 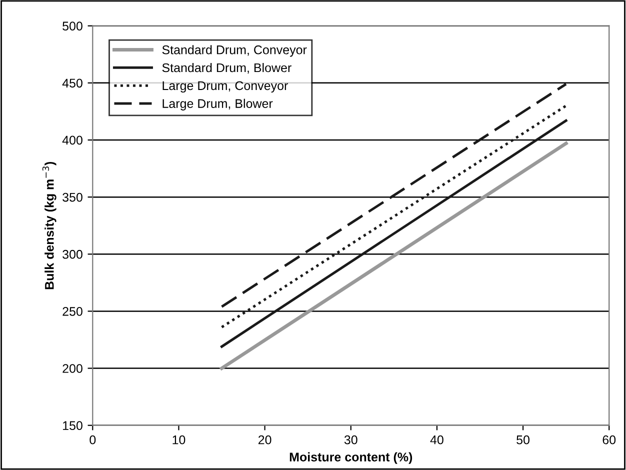 I want to click on x-tick-label: 60, so click(x=609, y=439).